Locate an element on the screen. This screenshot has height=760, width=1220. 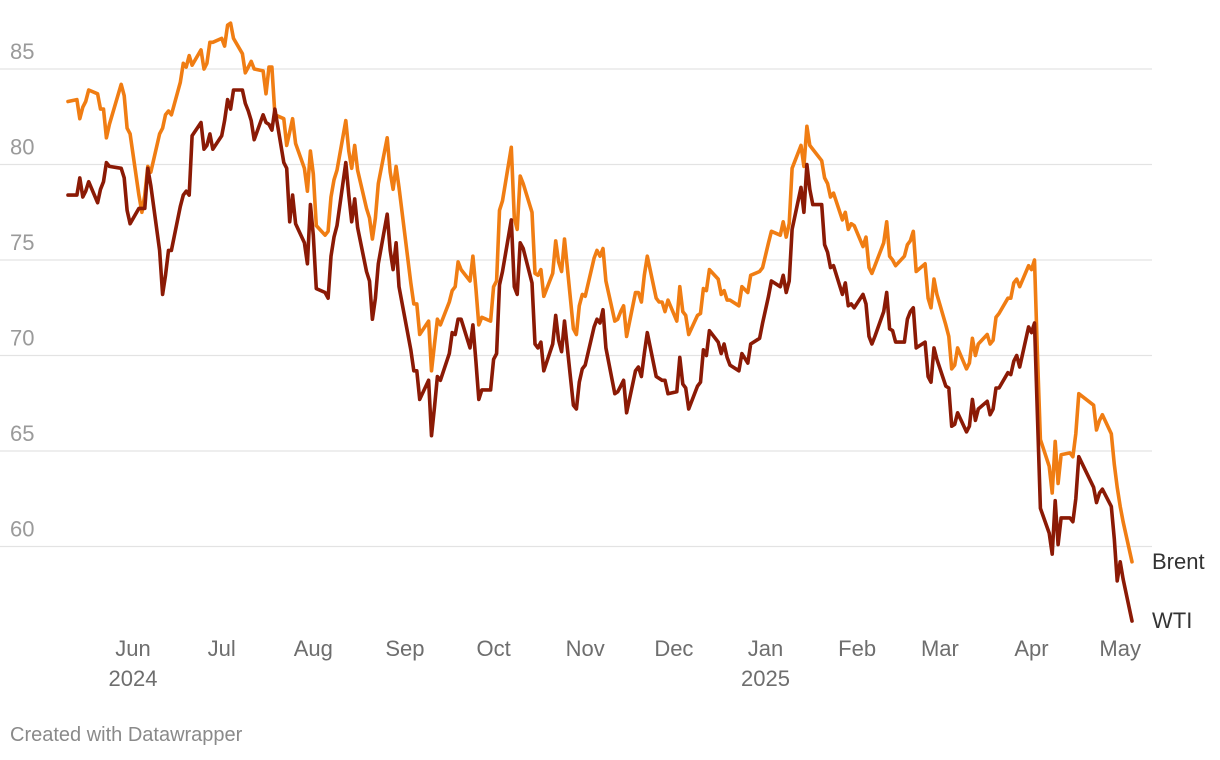
x-tick-label-apr: Apr is located at coordinates (1031, 648).